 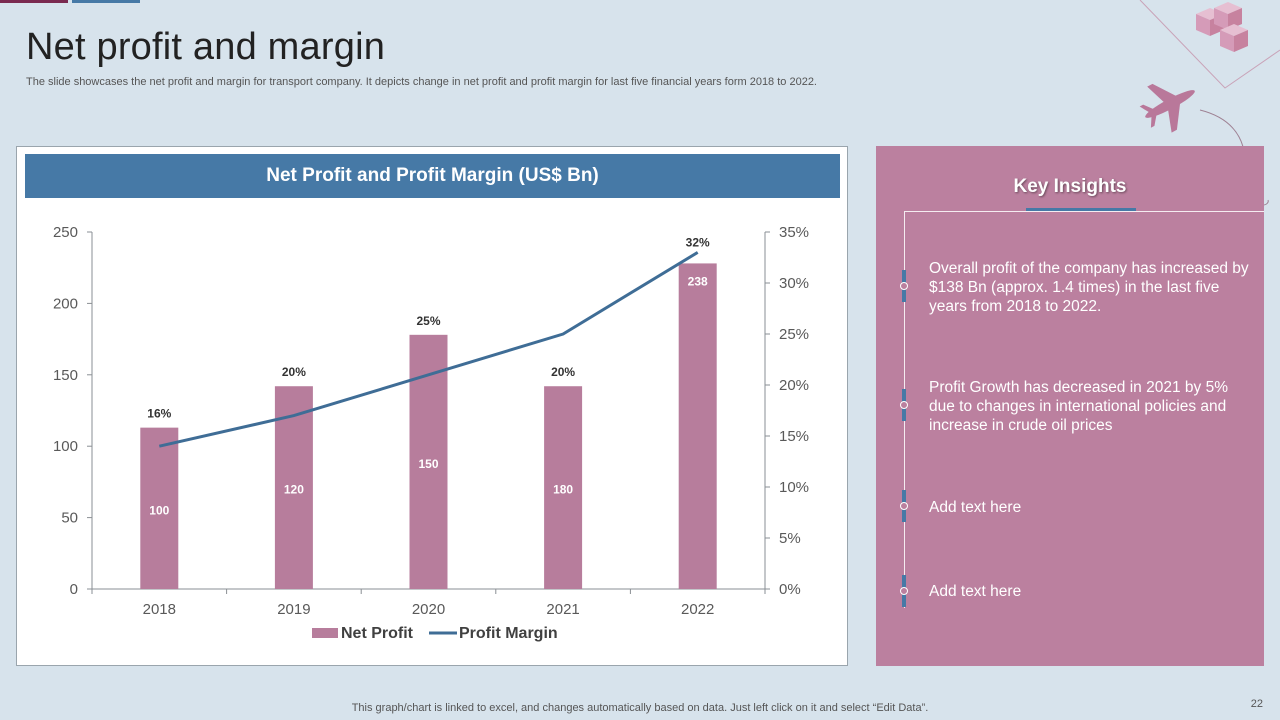 What do you see at coordinates (794, 436) in the screenshot?
I see `y-tick-label-right: 15%` at bounding box center [794, 436].